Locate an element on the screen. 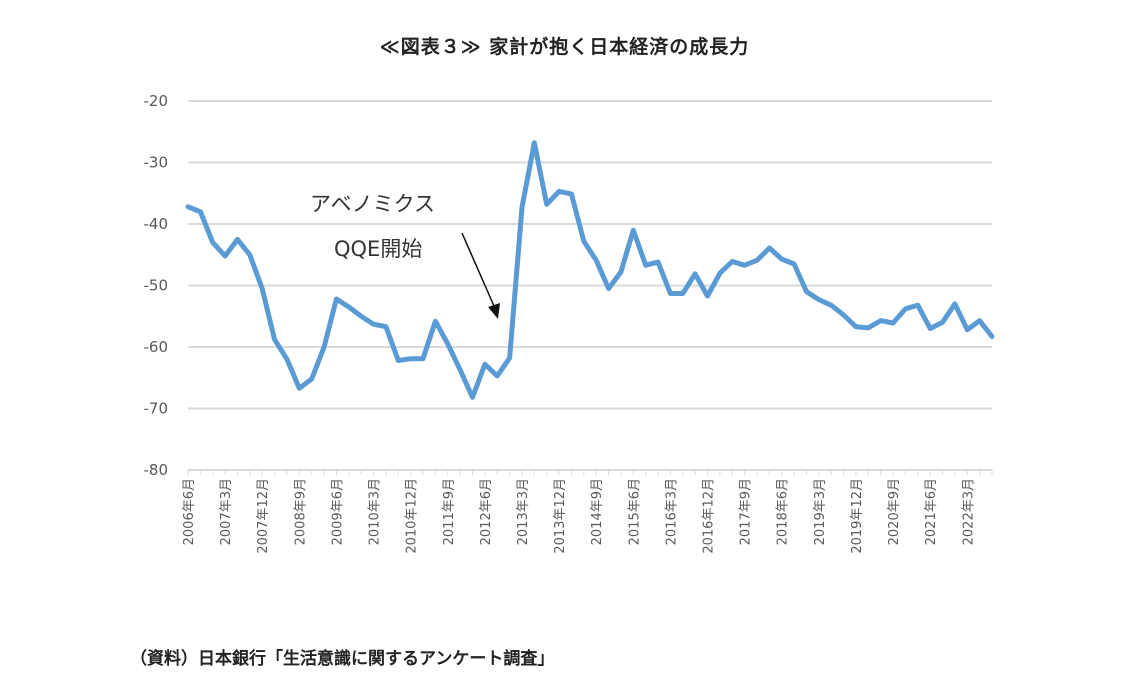  y-tick-label: -60 is located at coordinates (156, 347).